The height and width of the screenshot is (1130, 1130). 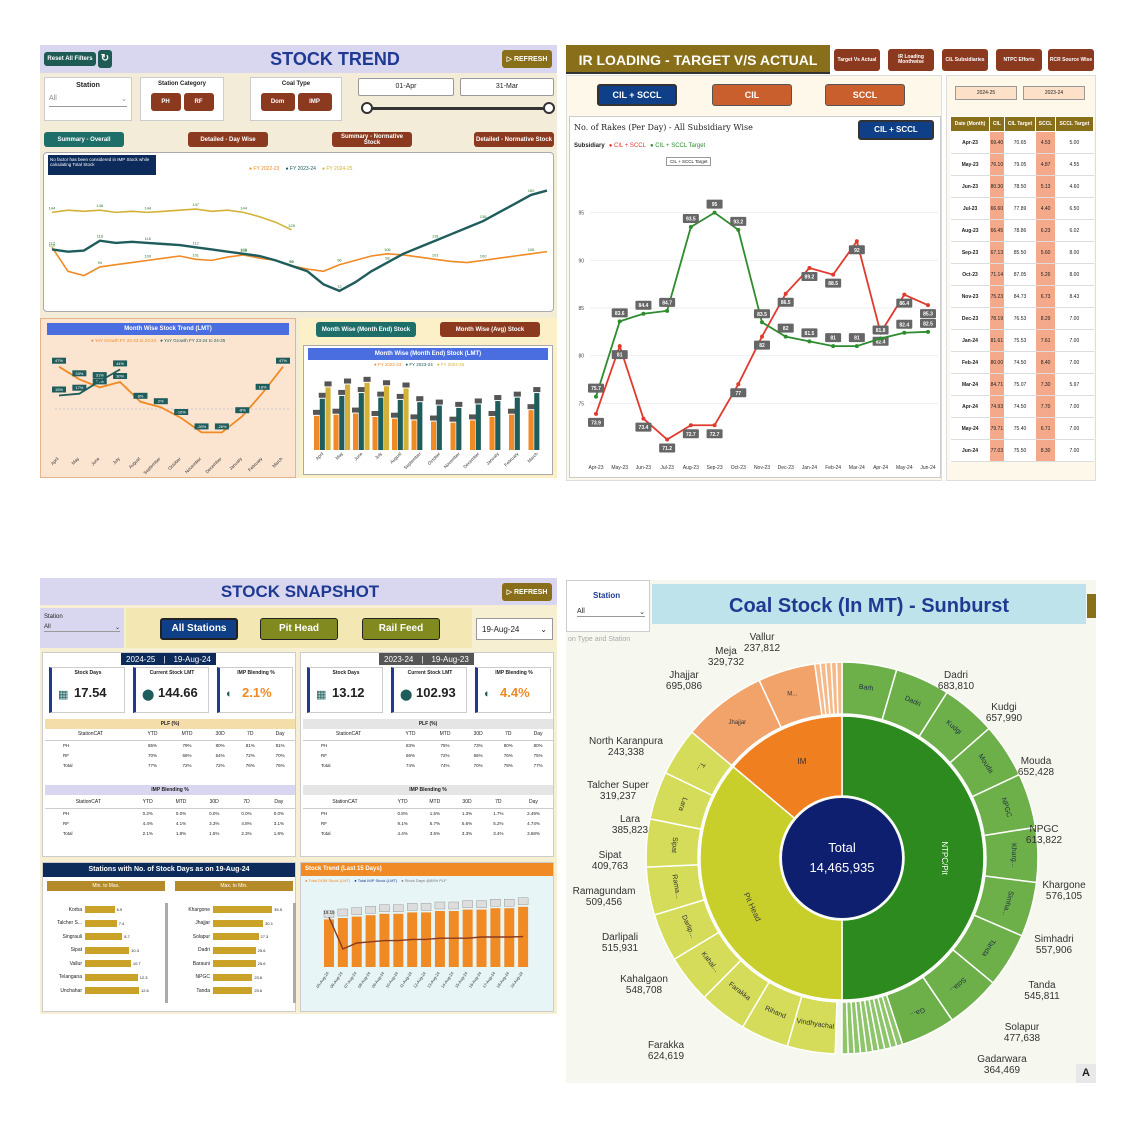 I want to click on st15-label-box, so click(x=453, y=905).